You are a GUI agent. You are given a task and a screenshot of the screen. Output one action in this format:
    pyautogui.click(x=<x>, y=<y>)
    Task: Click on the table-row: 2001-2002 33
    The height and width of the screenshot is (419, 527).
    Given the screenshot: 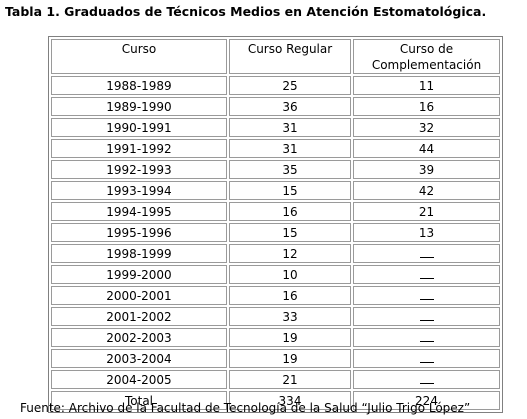 What is the action you would take?
    pyautogui.click(x=275, y=316)
    